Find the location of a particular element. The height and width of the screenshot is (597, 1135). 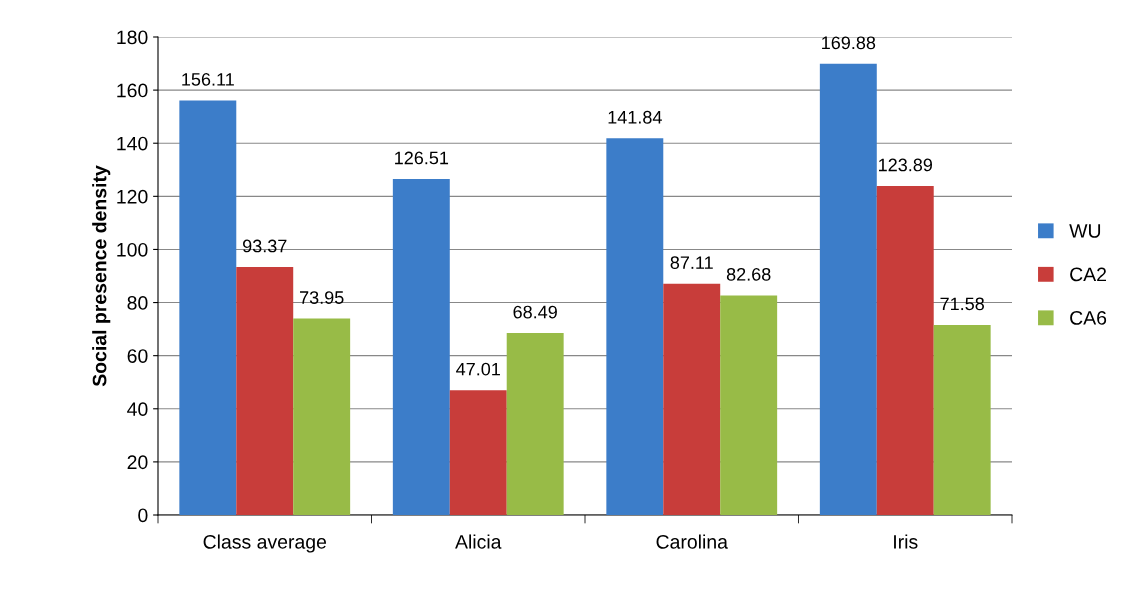

data-label: 156.11 is located at coordinates (208, 79).